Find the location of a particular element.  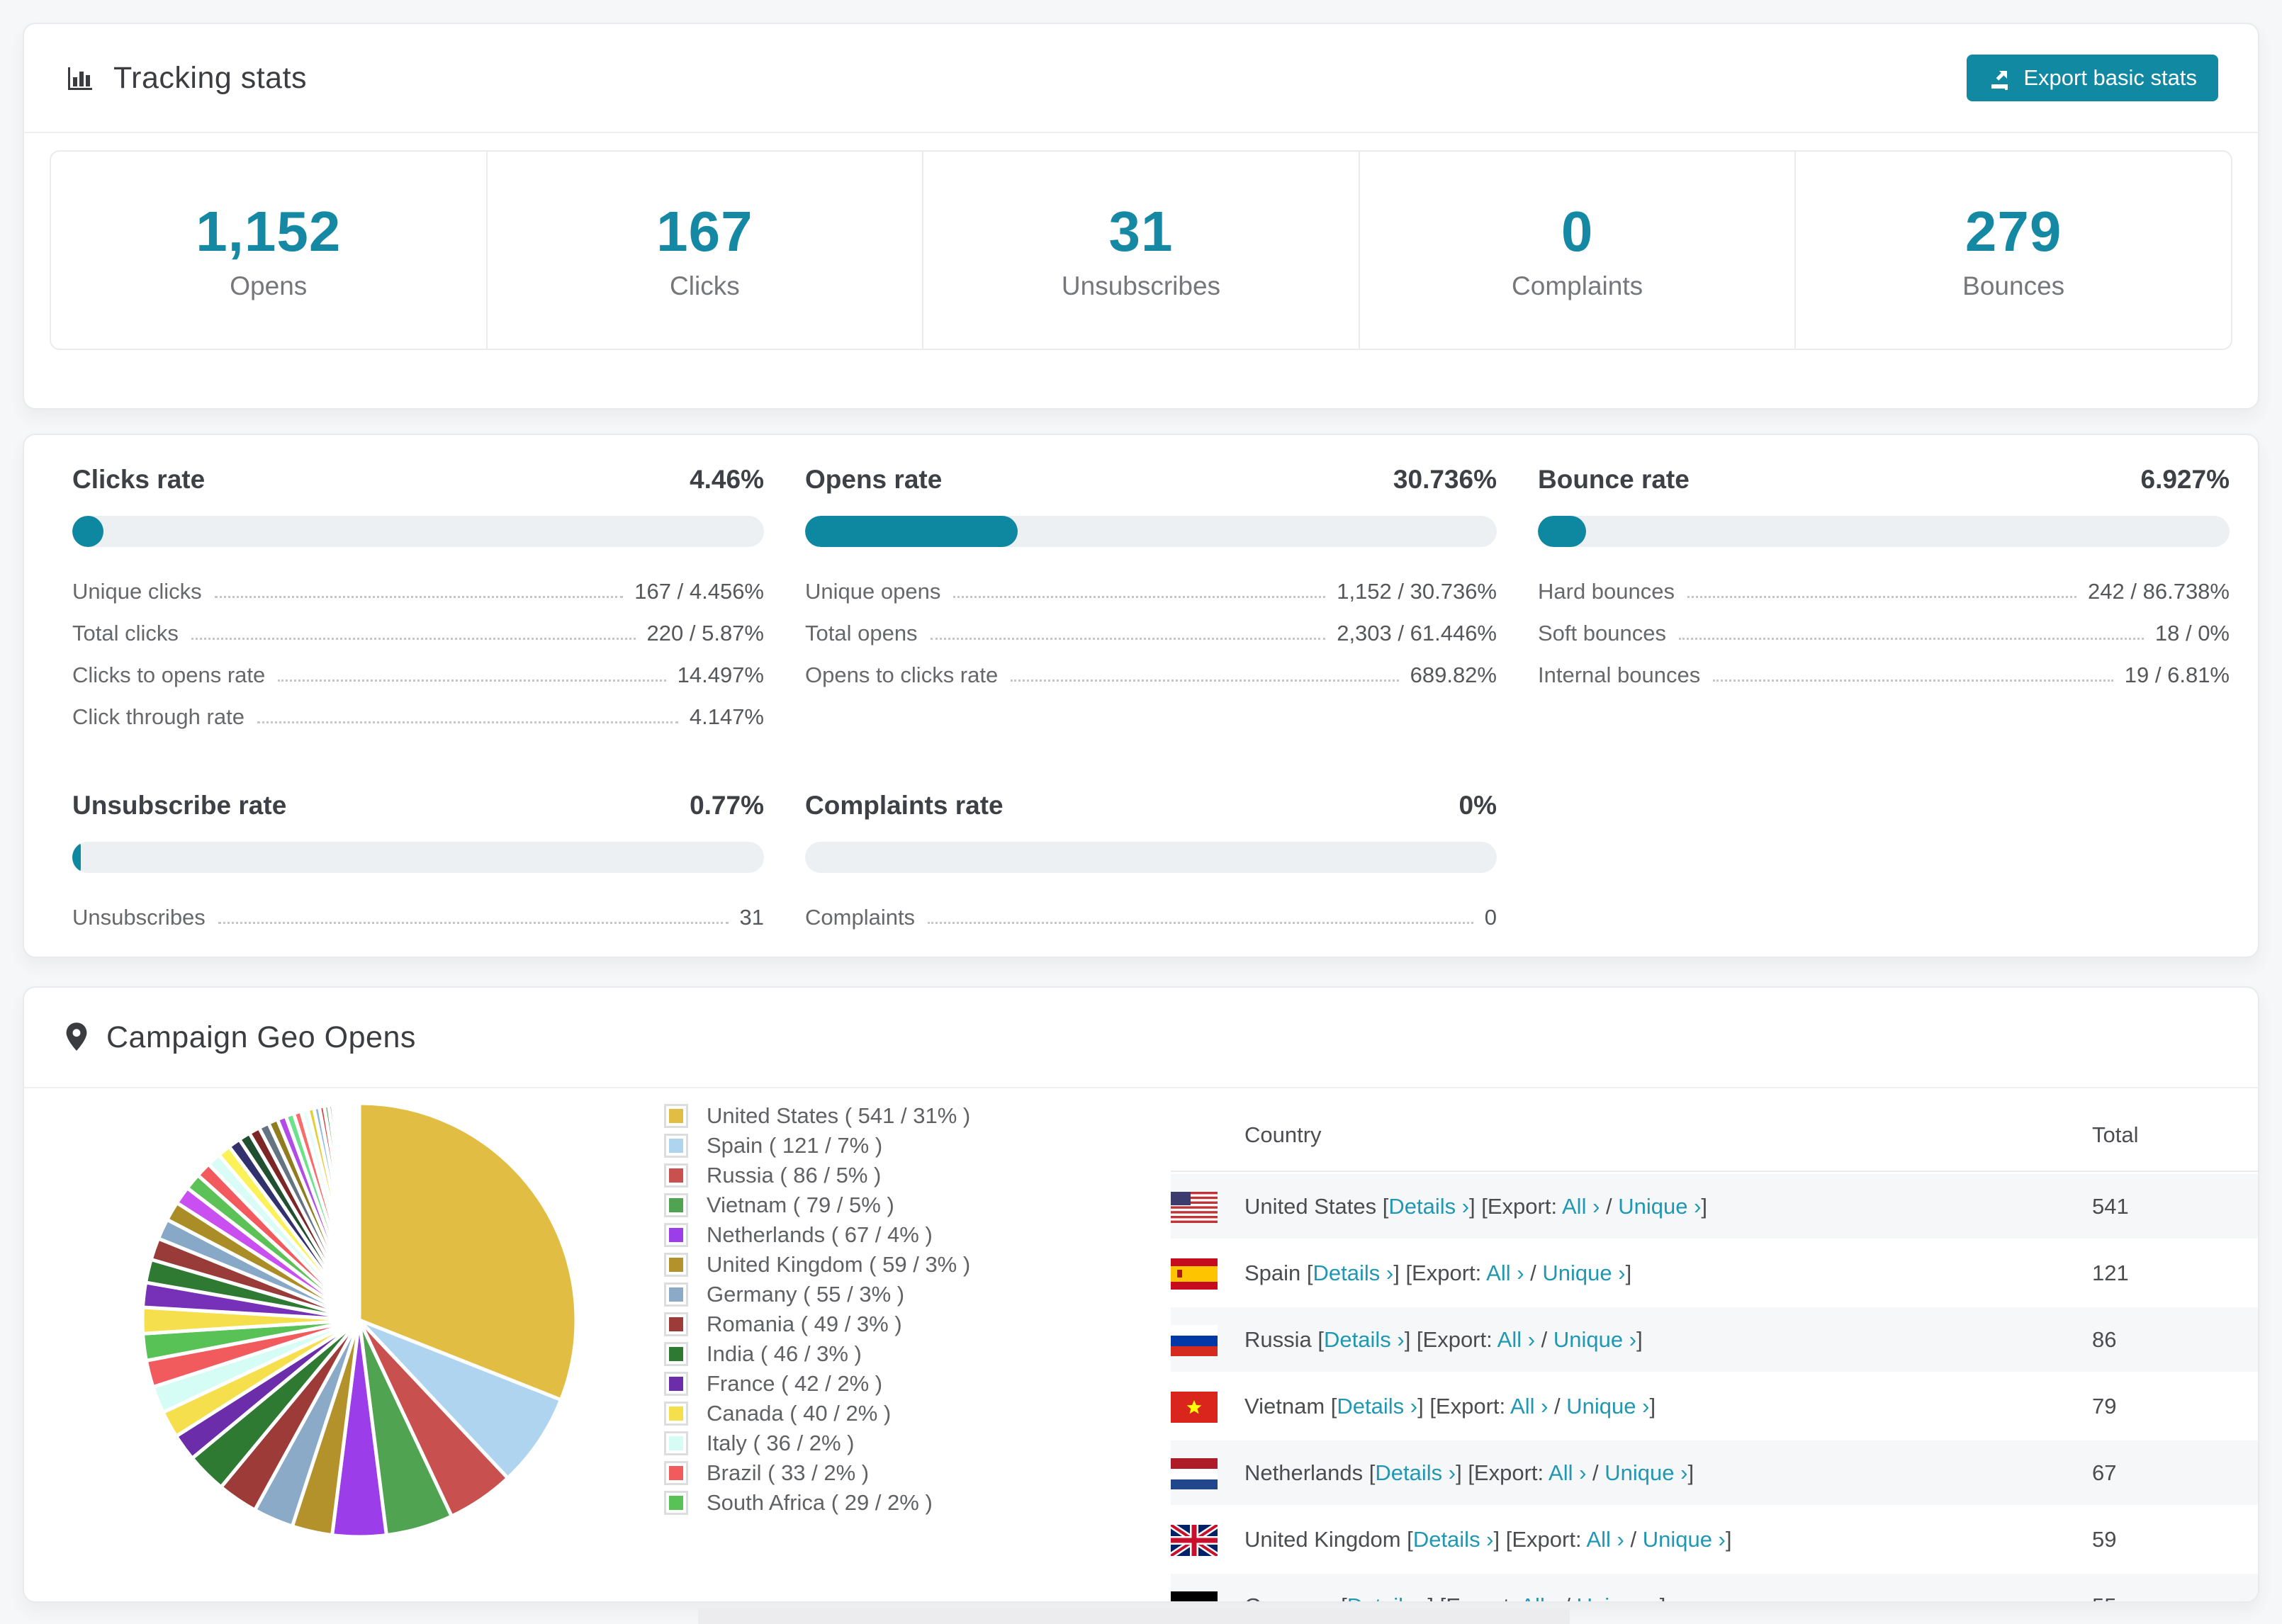

rate-row-label: Click through rate is located at coordinates (158, 717).